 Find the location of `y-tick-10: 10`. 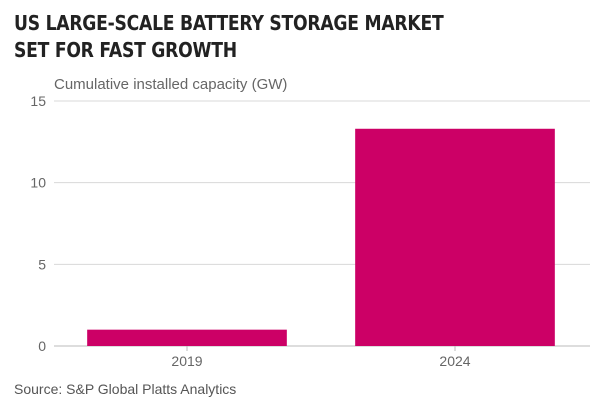

y-tick-10: 10 is located at coordinates (38, 183).